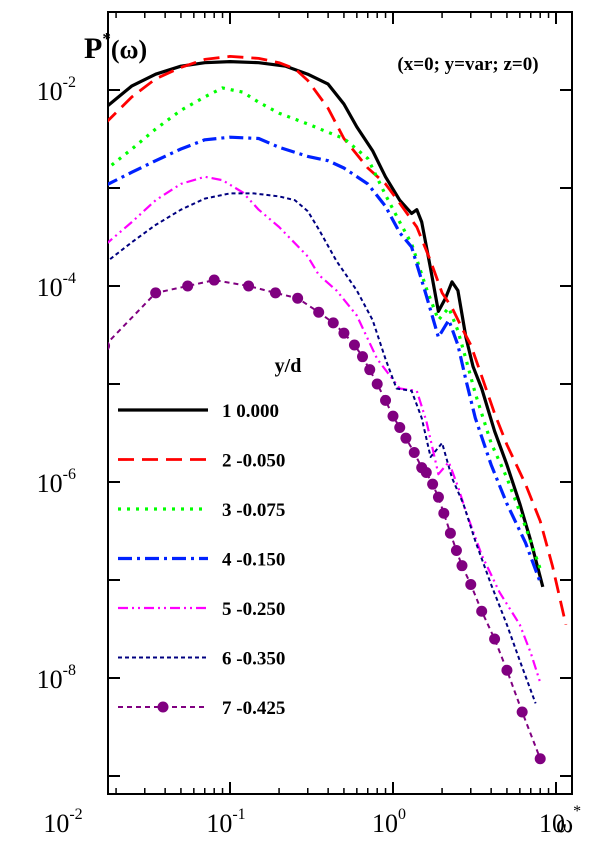 The height and width of the screenshot is (845, 597). Describe the element at coordinates (568, 820) in the screenshot. I see `x-axis-label: ω*` at that location.